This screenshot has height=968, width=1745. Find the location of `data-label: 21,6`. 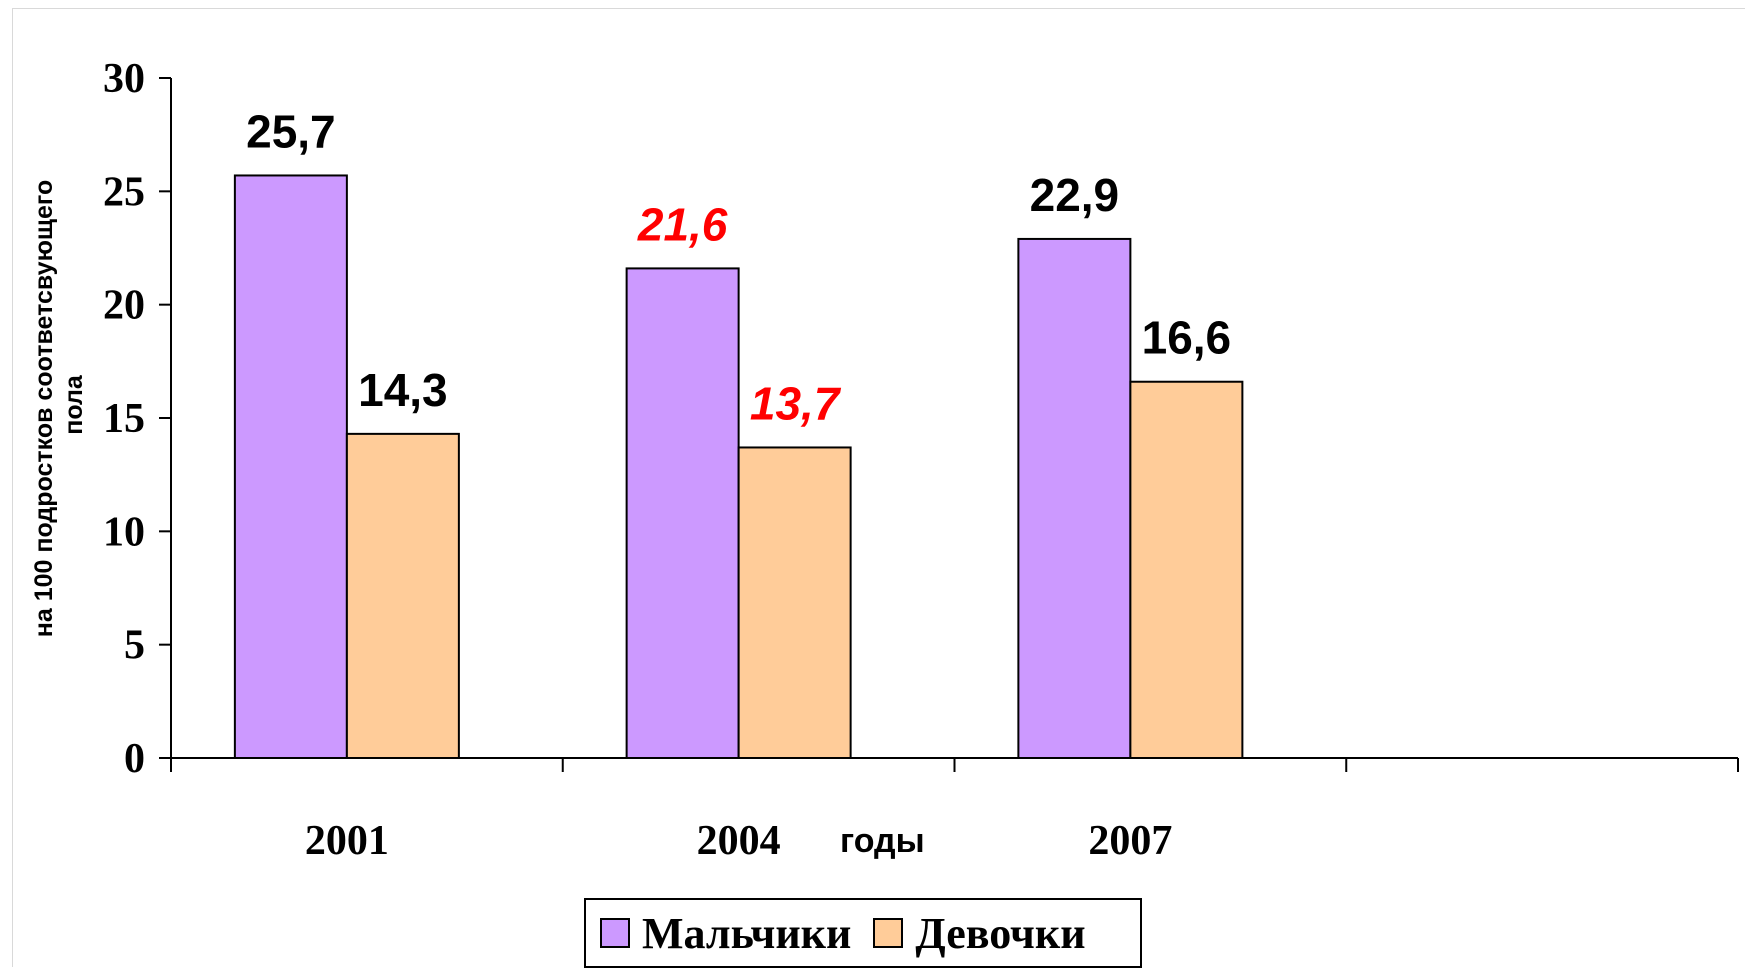

data-label: 21,6 is located at coordinates (682, 224).